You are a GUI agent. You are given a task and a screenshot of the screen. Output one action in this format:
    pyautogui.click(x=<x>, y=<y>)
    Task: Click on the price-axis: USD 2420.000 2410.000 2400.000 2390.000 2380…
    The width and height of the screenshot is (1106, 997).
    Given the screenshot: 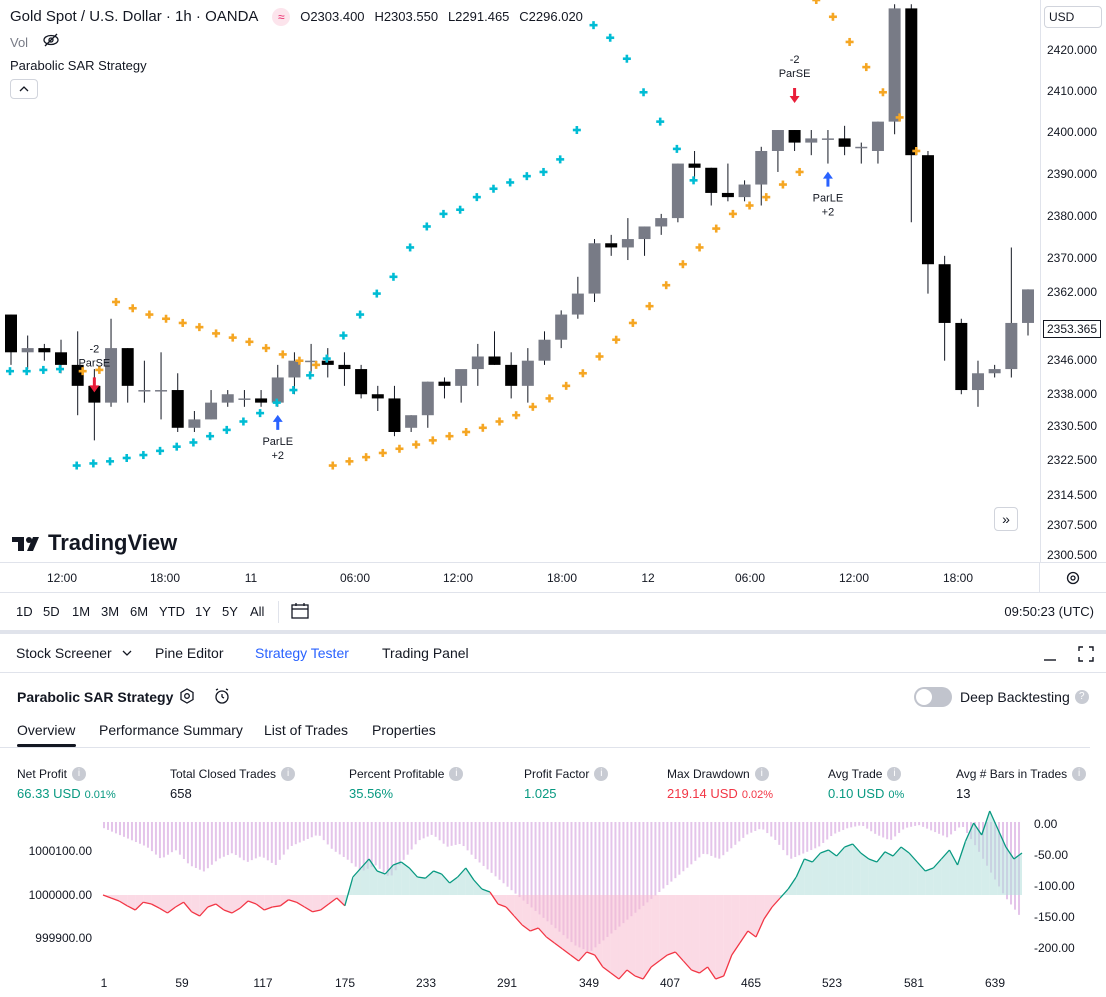 What is the action you would take?
    pyautogui.click(x=1073, y=281)
    